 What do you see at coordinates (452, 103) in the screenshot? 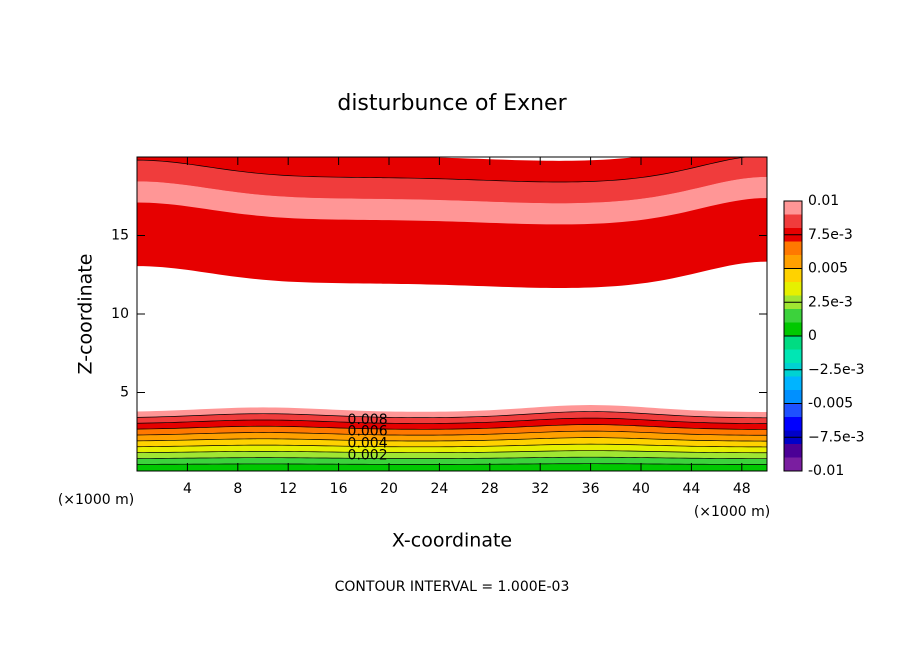
I see `chart-title: disturbunce of Exner` at bounding box center [452, 103].